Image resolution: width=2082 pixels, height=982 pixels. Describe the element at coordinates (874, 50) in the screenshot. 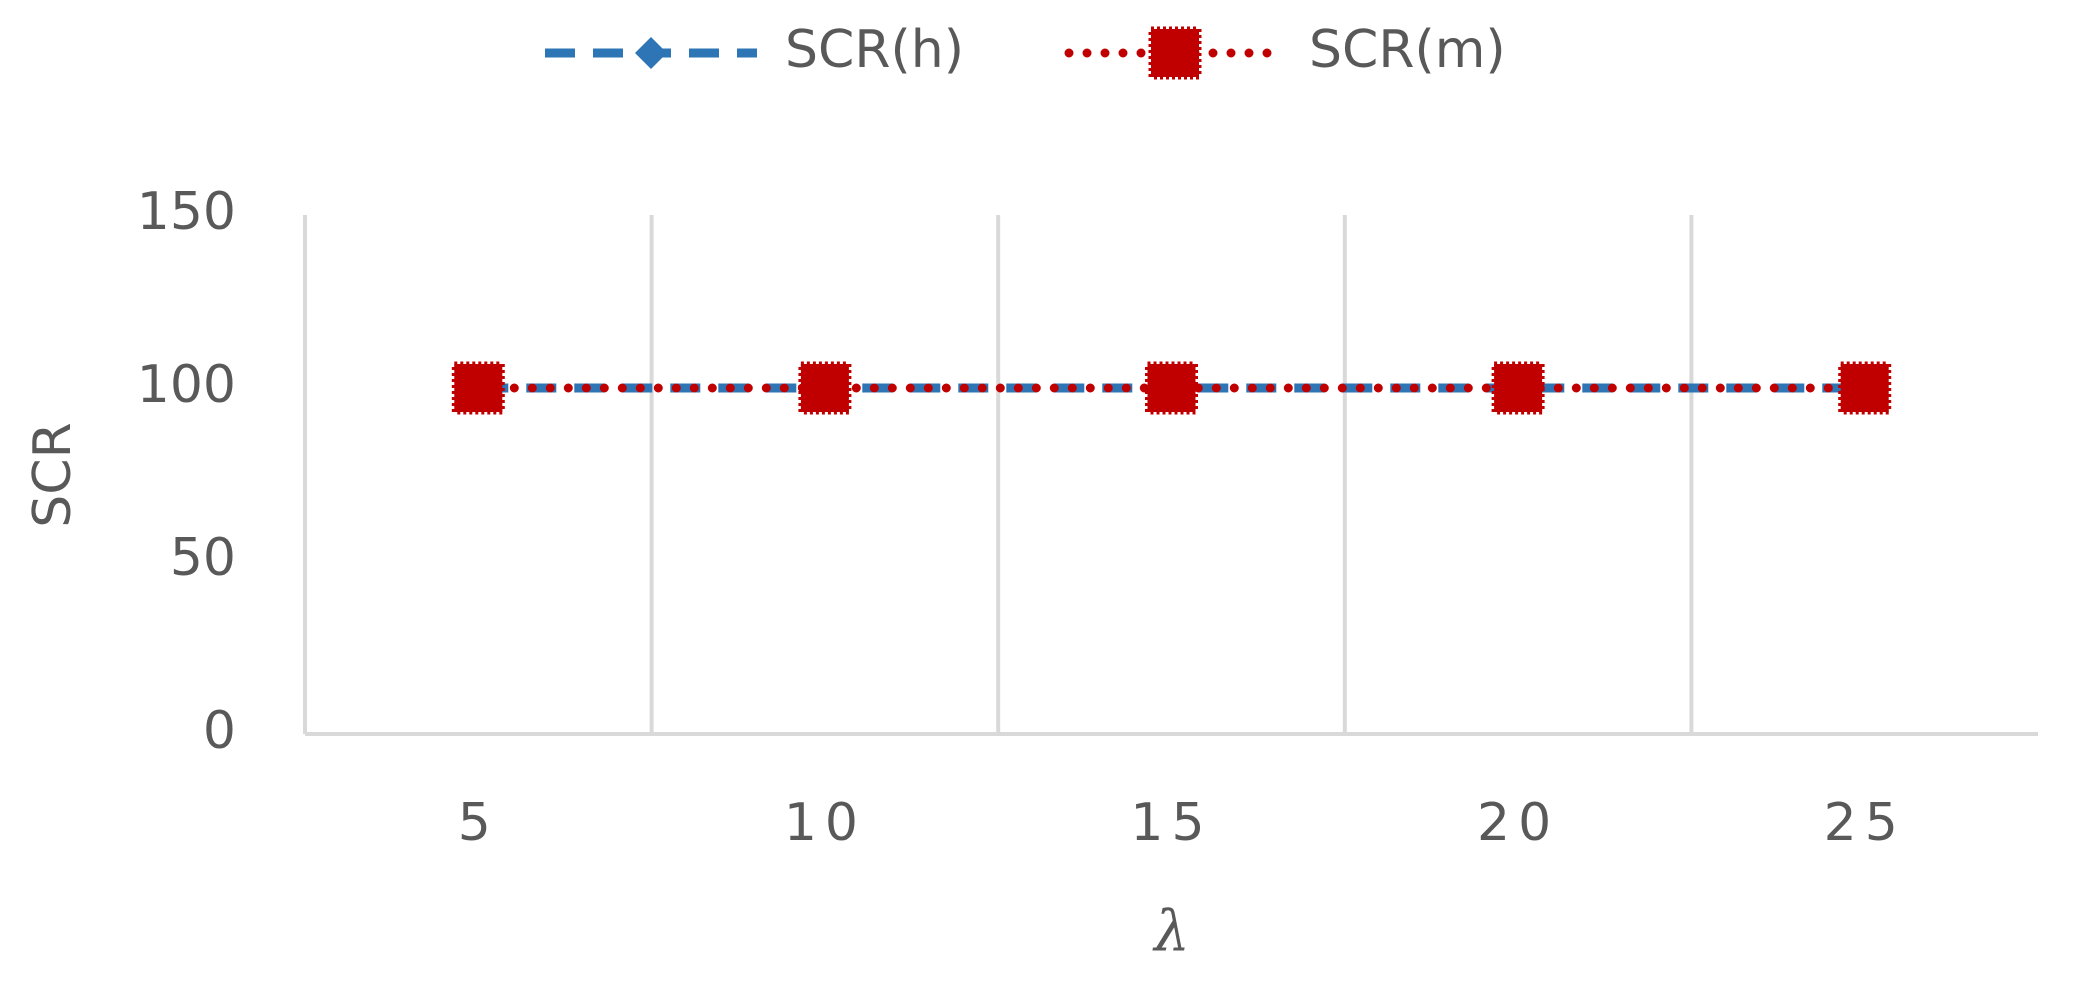

I see `legend-label: SCR(h)` at that location.